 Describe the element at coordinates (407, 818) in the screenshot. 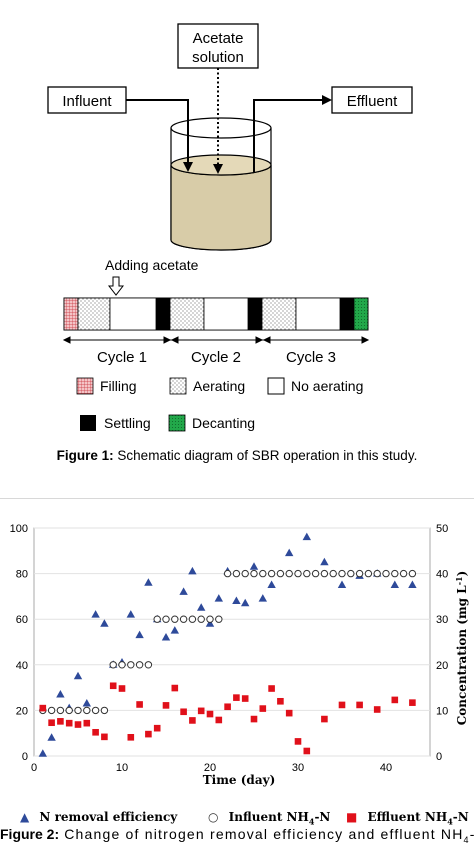

I see `legend-effluent: ■ Effluent NH4-N` at that location.